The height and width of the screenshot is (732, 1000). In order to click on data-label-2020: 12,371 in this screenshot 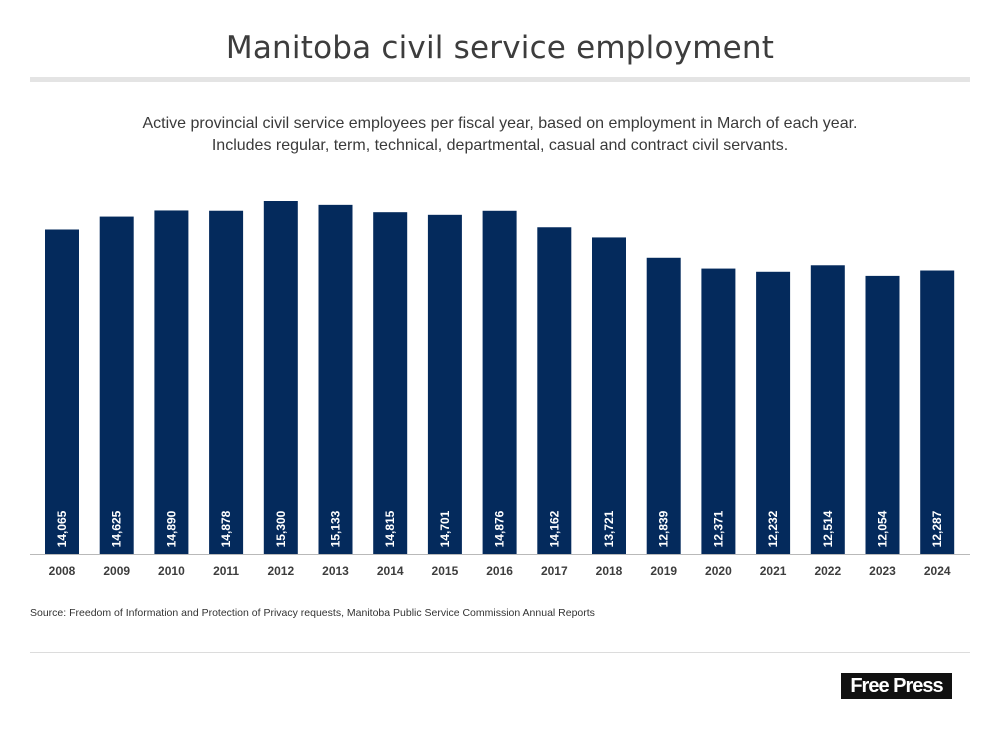, I will do `click(718, 528)`.